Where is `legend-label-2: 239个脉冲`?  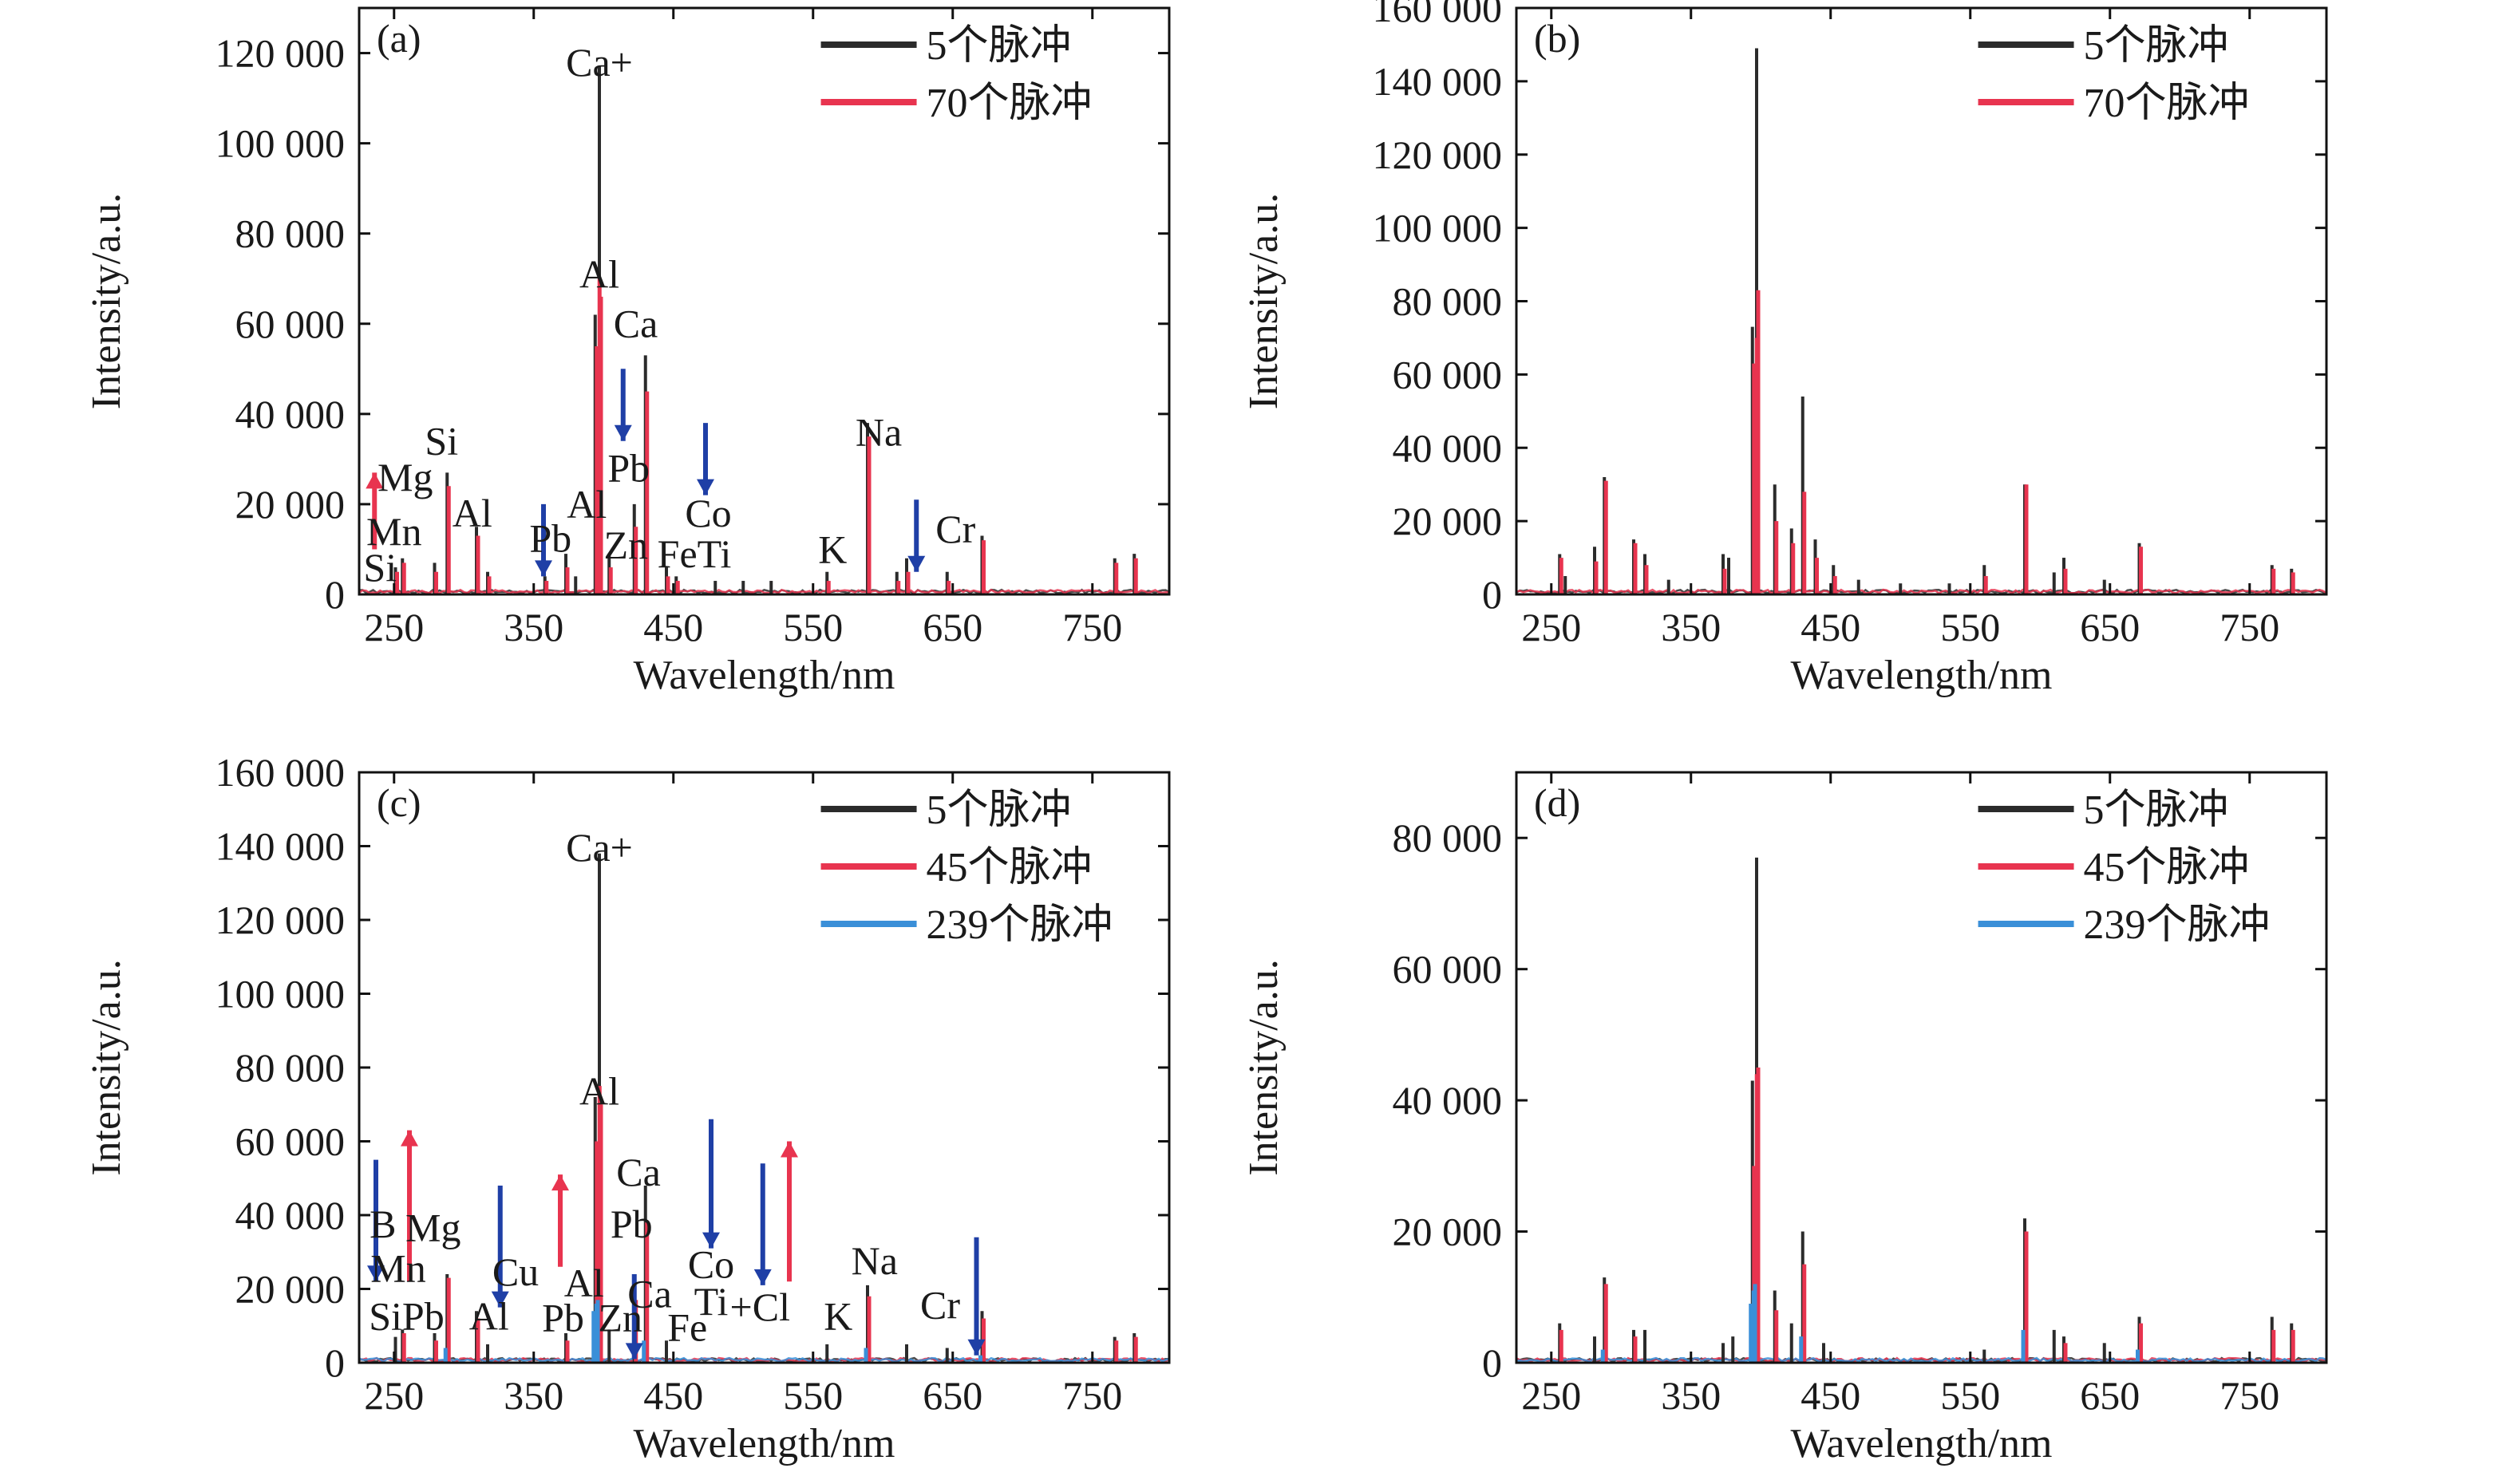 legend-label-2: 239个脉冲 is located at coordinates (2177, 925).